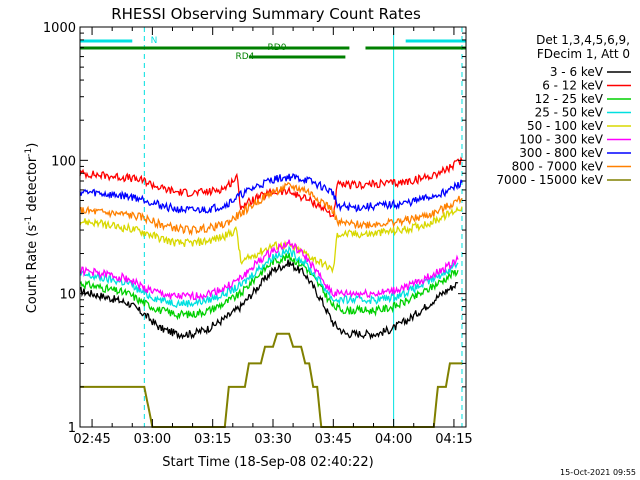  What do you see at coordinates (154, 41) in the screenshot?
I see `state-bar-label-n: N` at bounding box center [154, 41].